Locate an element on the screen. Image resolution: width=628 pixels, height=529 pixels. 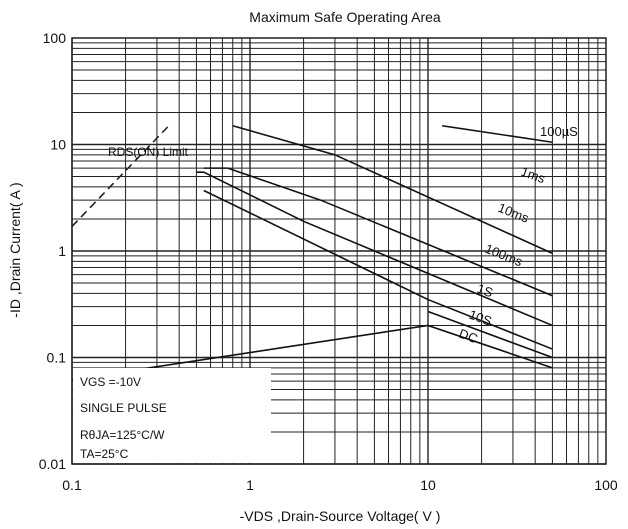
x-tick-label: 10 is located at coordinates (428, 485).